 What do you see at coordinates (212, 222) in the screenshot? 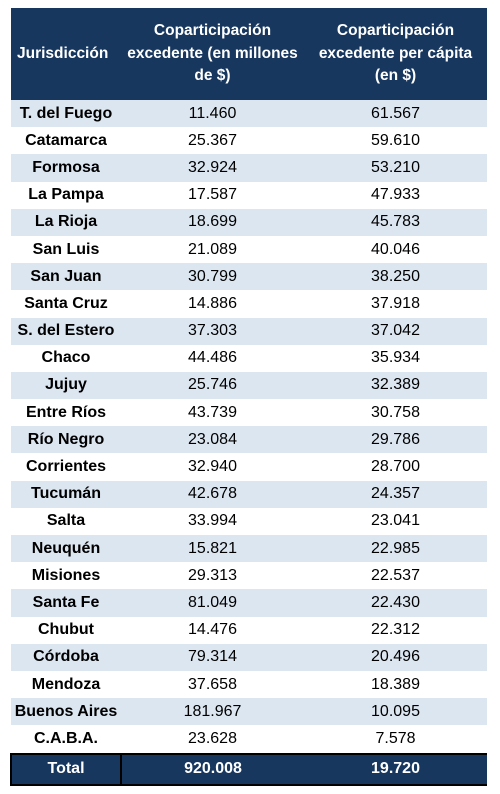
I see `millones-cell: 18.699` at bounding box center [212, 222].